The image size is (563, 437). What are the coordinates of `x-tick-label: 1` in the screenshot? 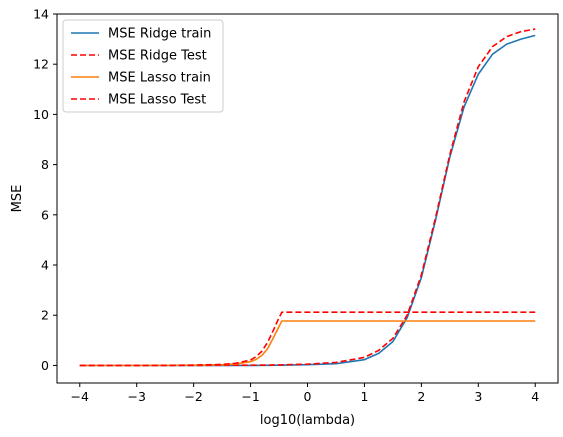 It's located at (364, 396).